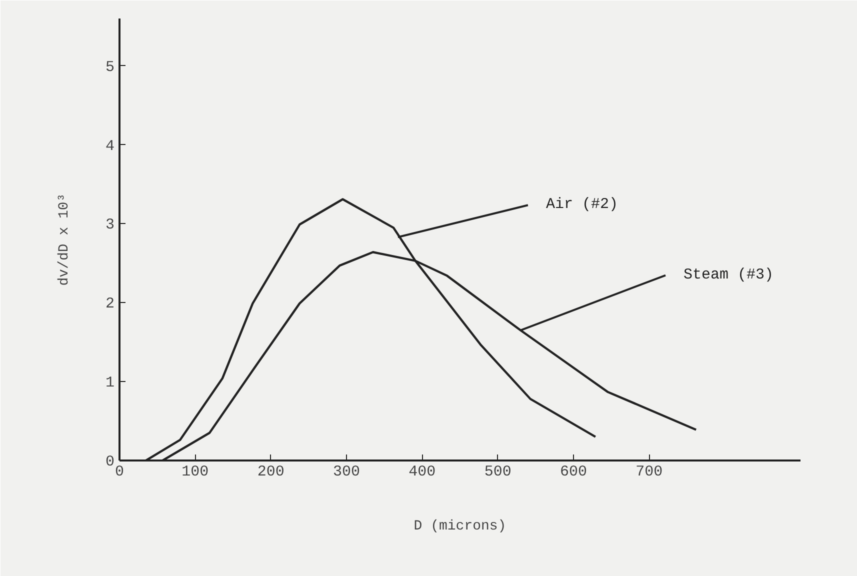 This screenshot has height=576, width=857. What do you see at coordinates (110, 67) in the screenshot?
I see `y-tick-label: 5` at bounding box center [110, 67].